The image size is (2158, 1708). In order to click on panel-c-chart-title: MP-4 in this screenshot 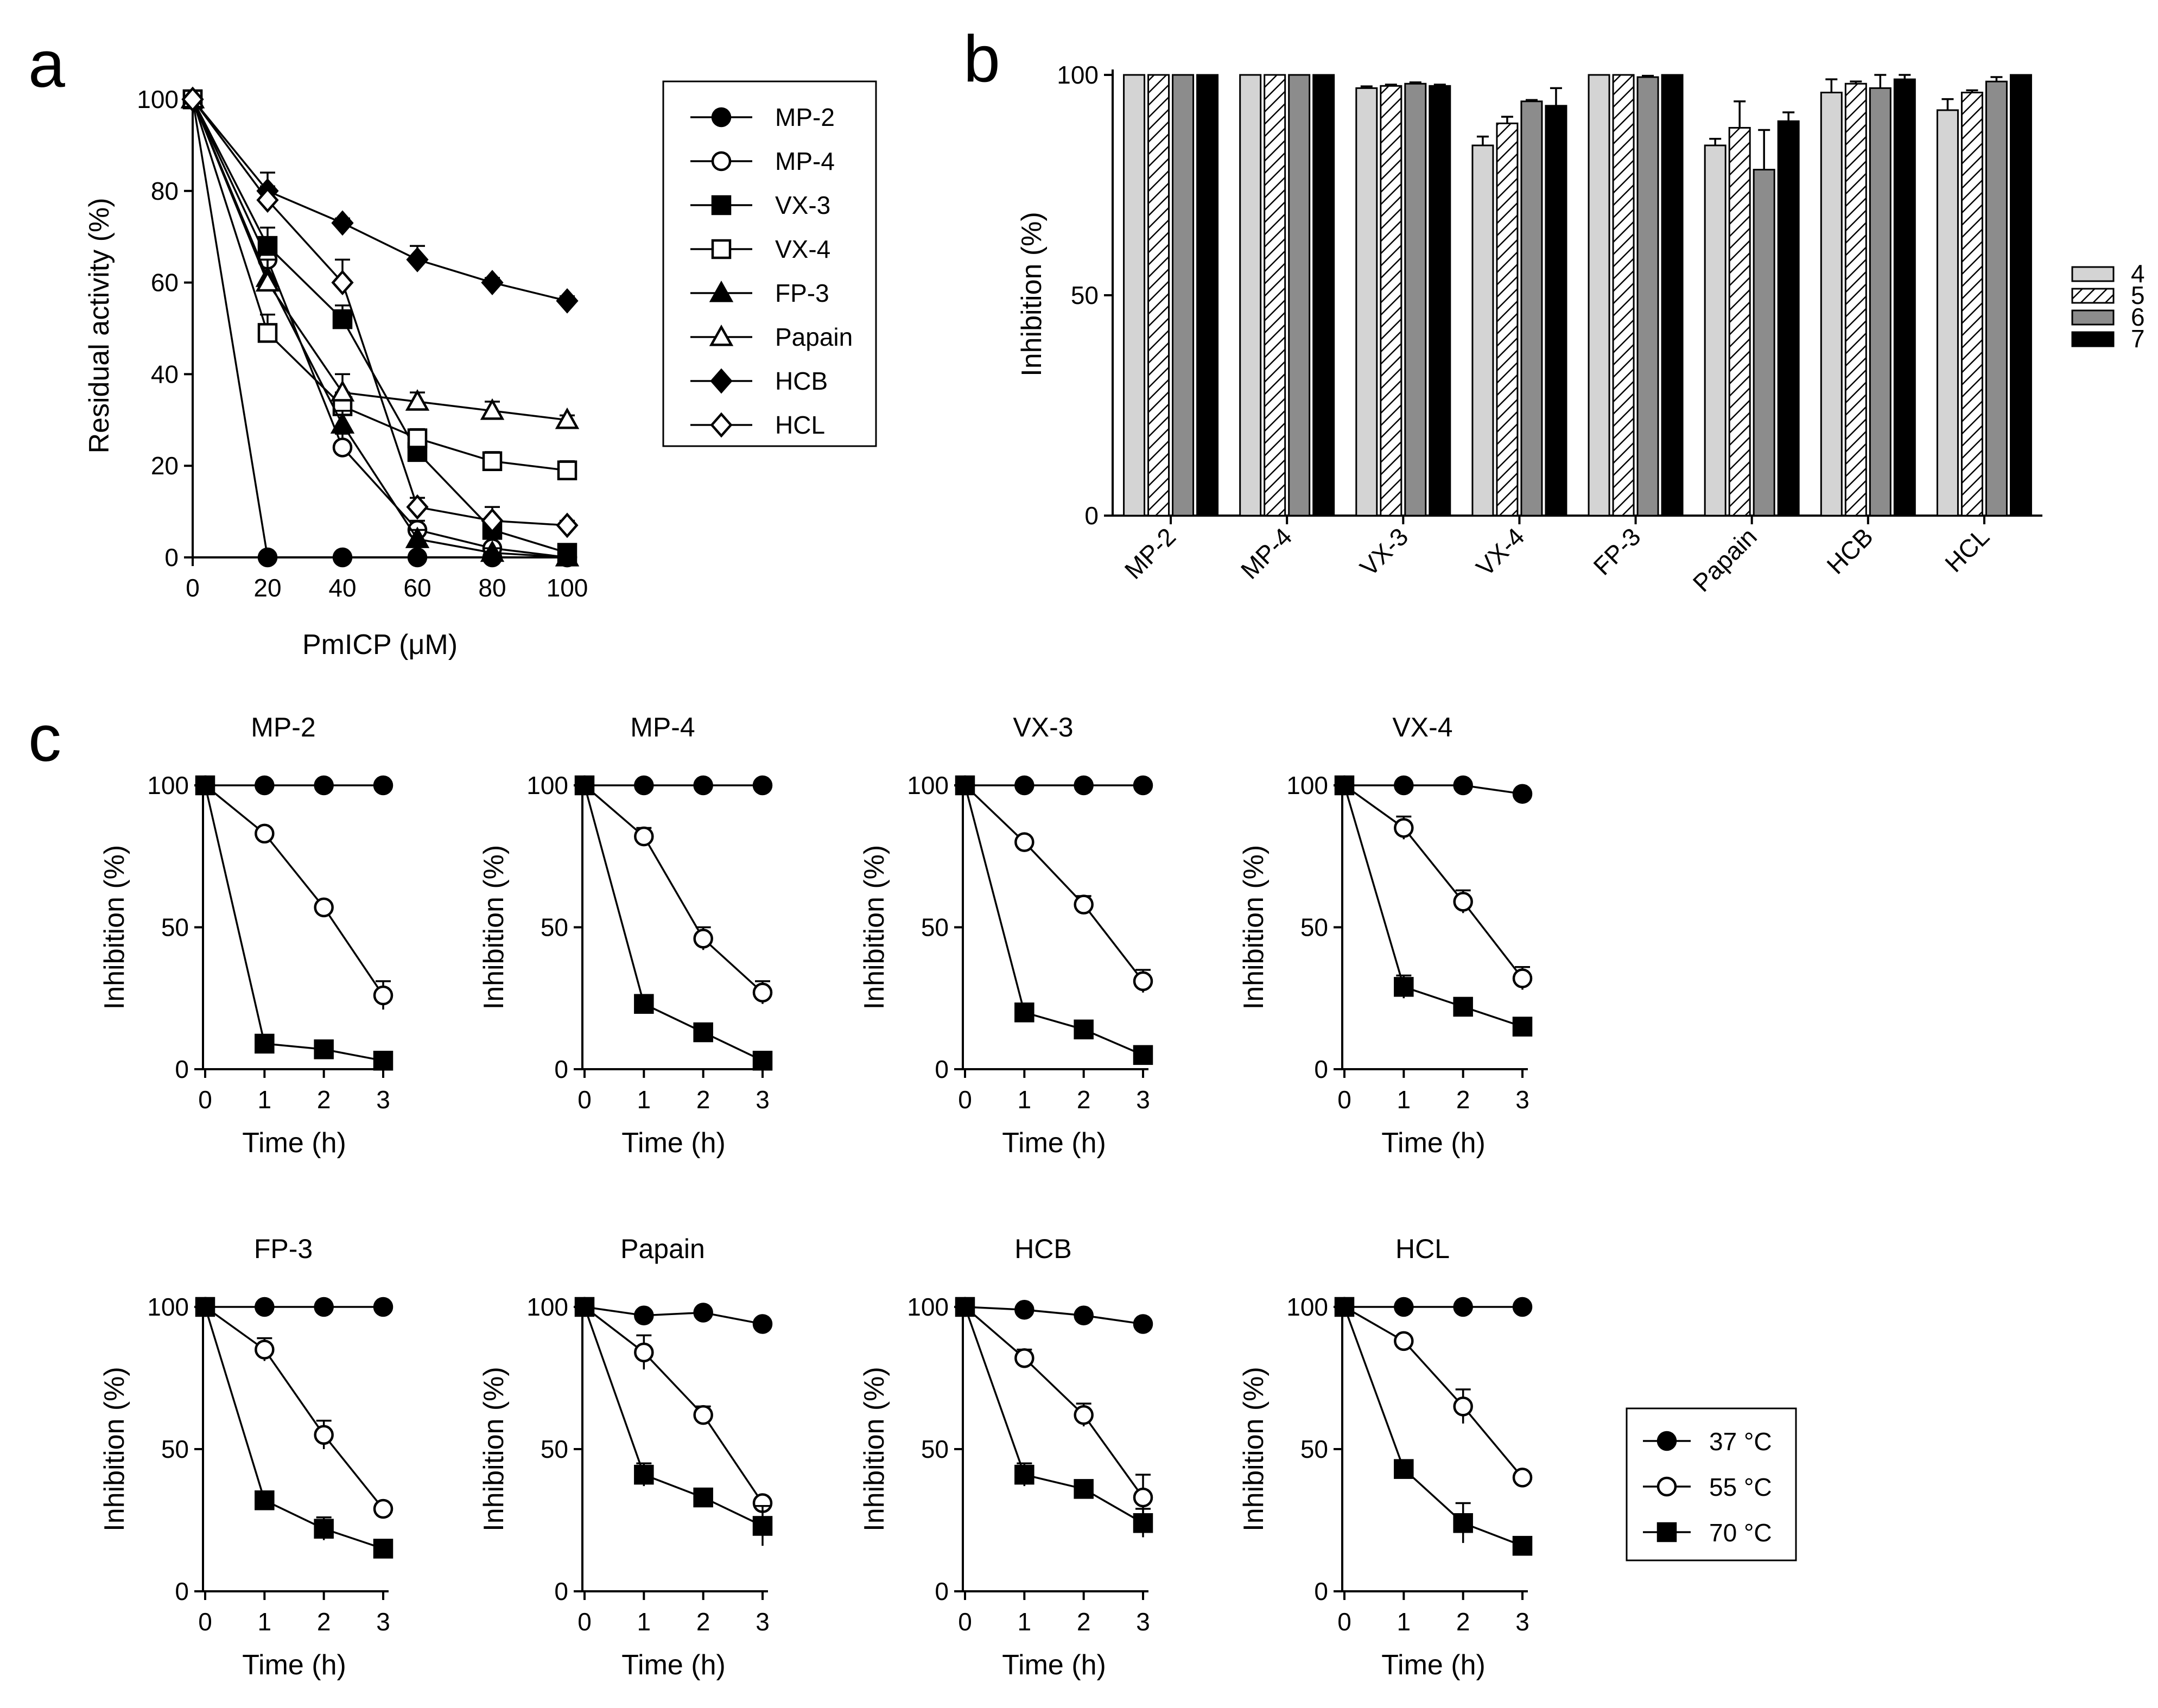, I will do `click(662, 727)`.